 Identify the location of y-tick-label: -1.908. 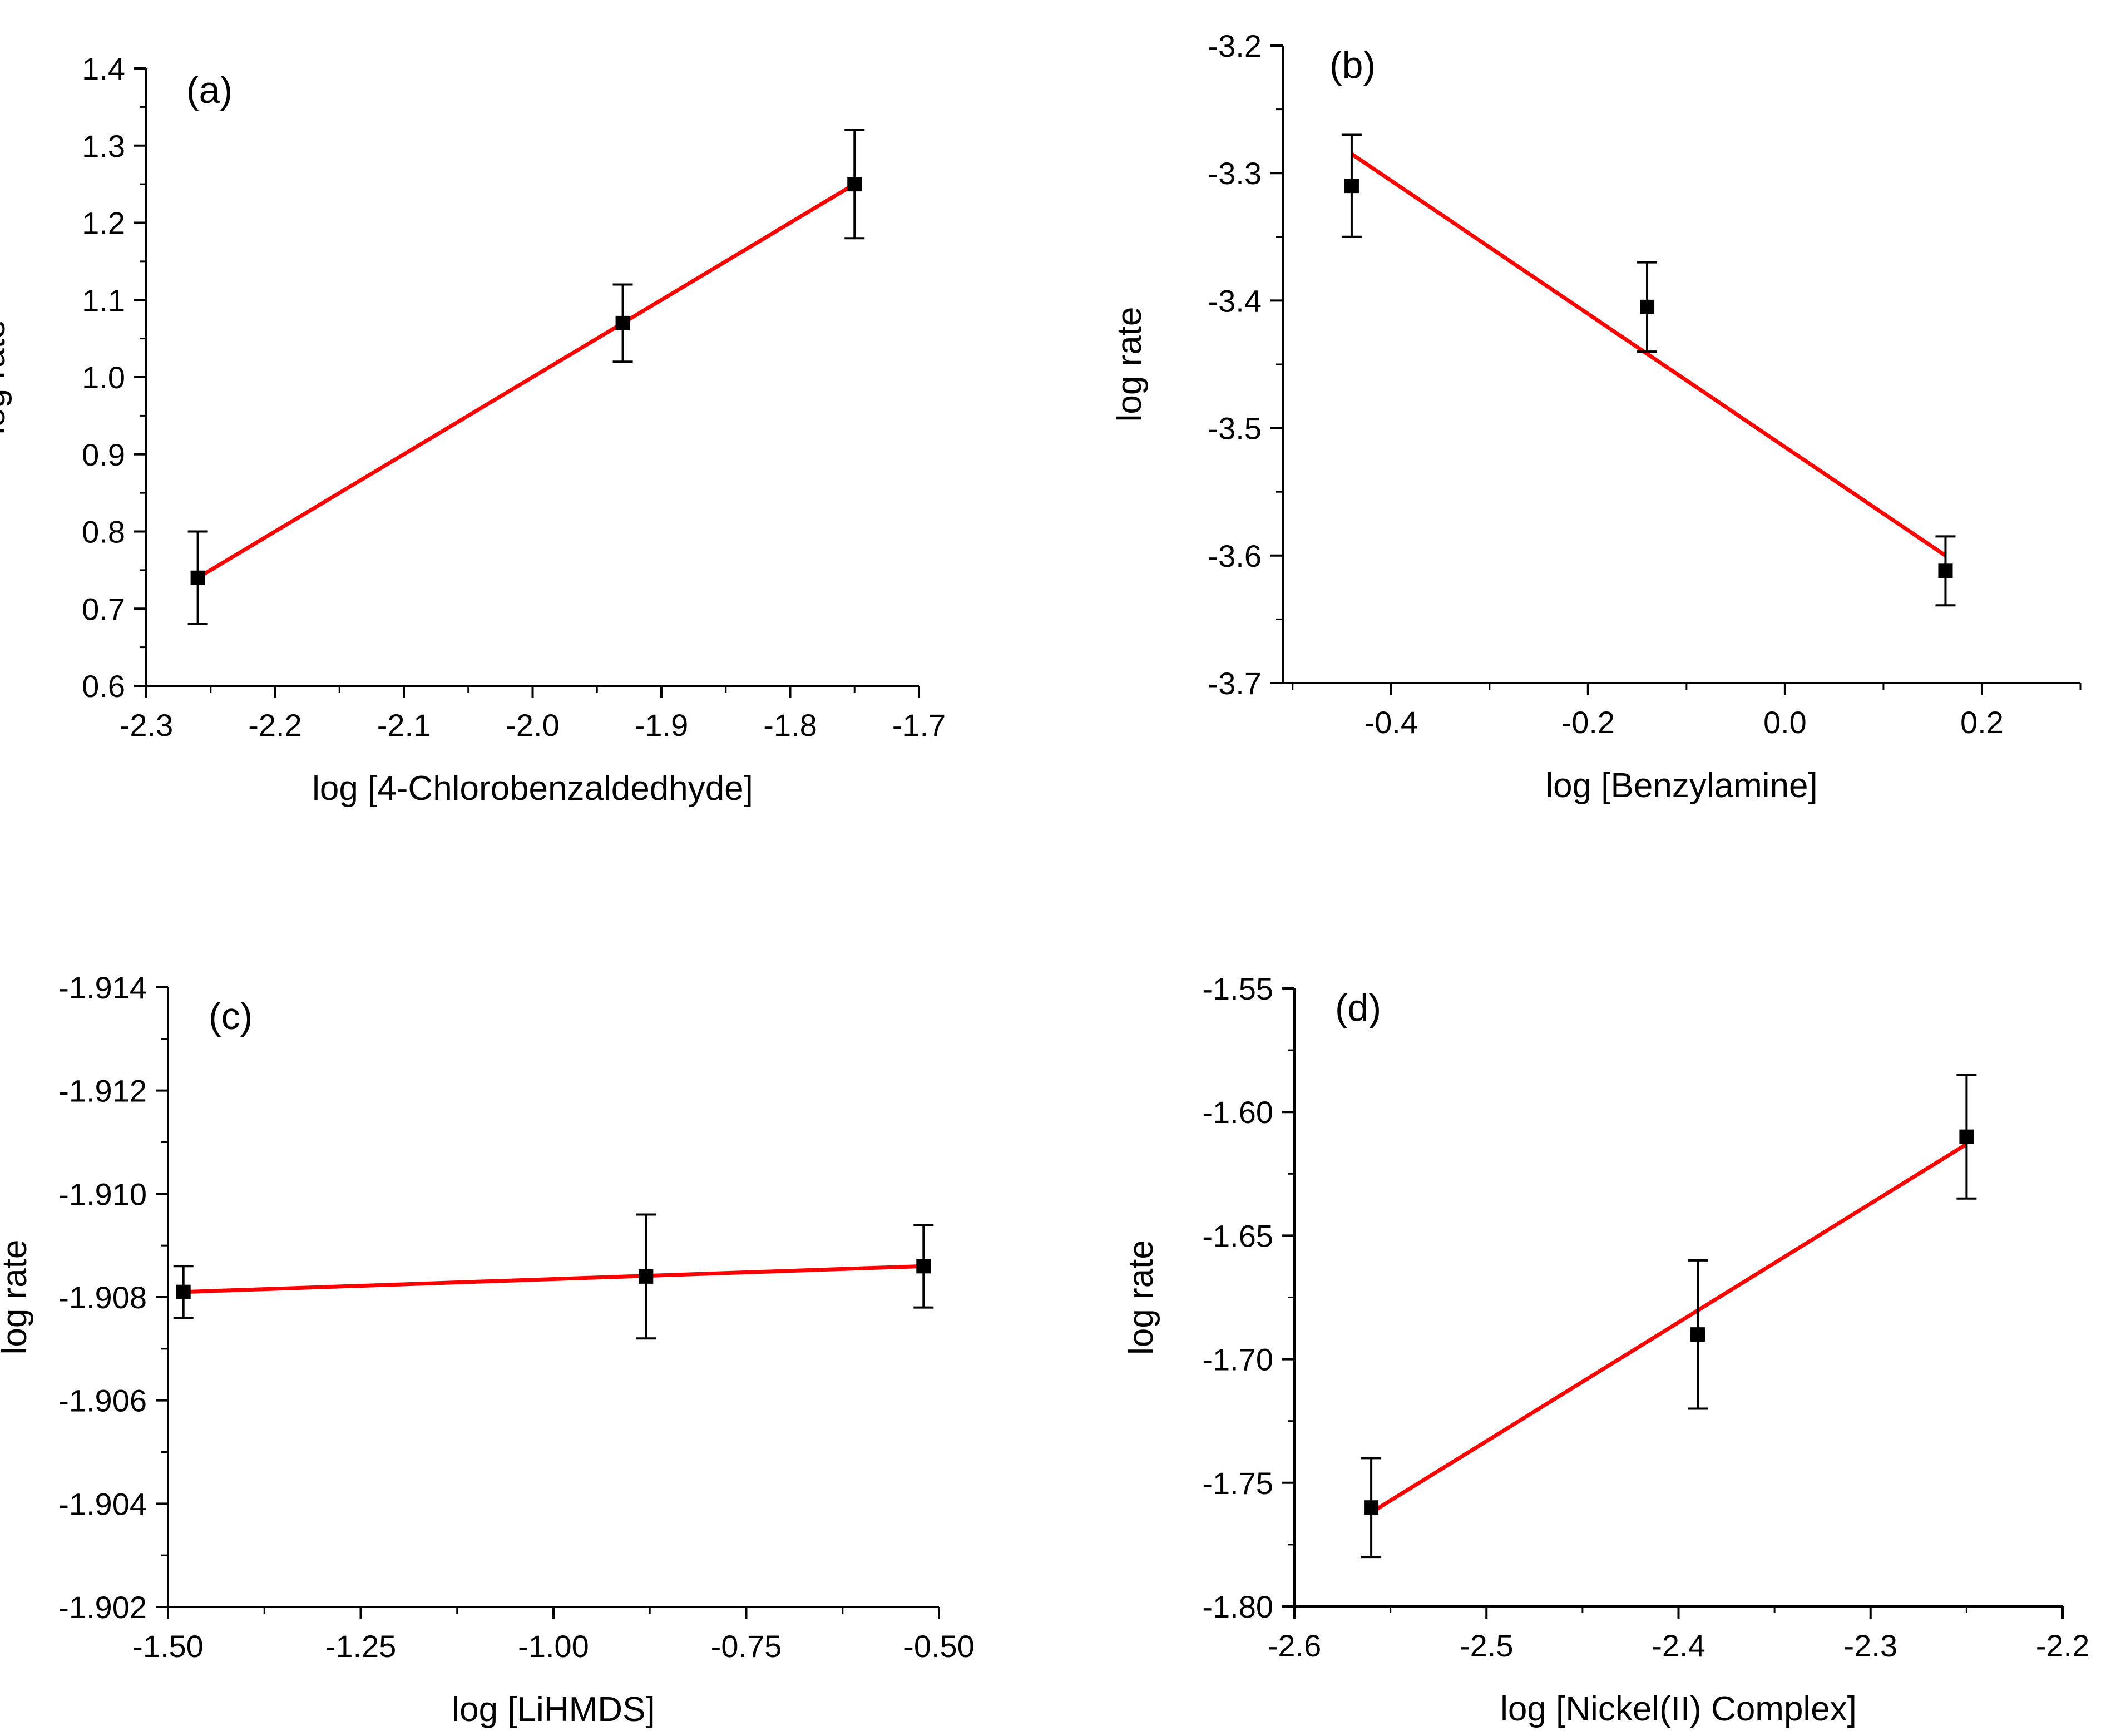
(102, 1297).